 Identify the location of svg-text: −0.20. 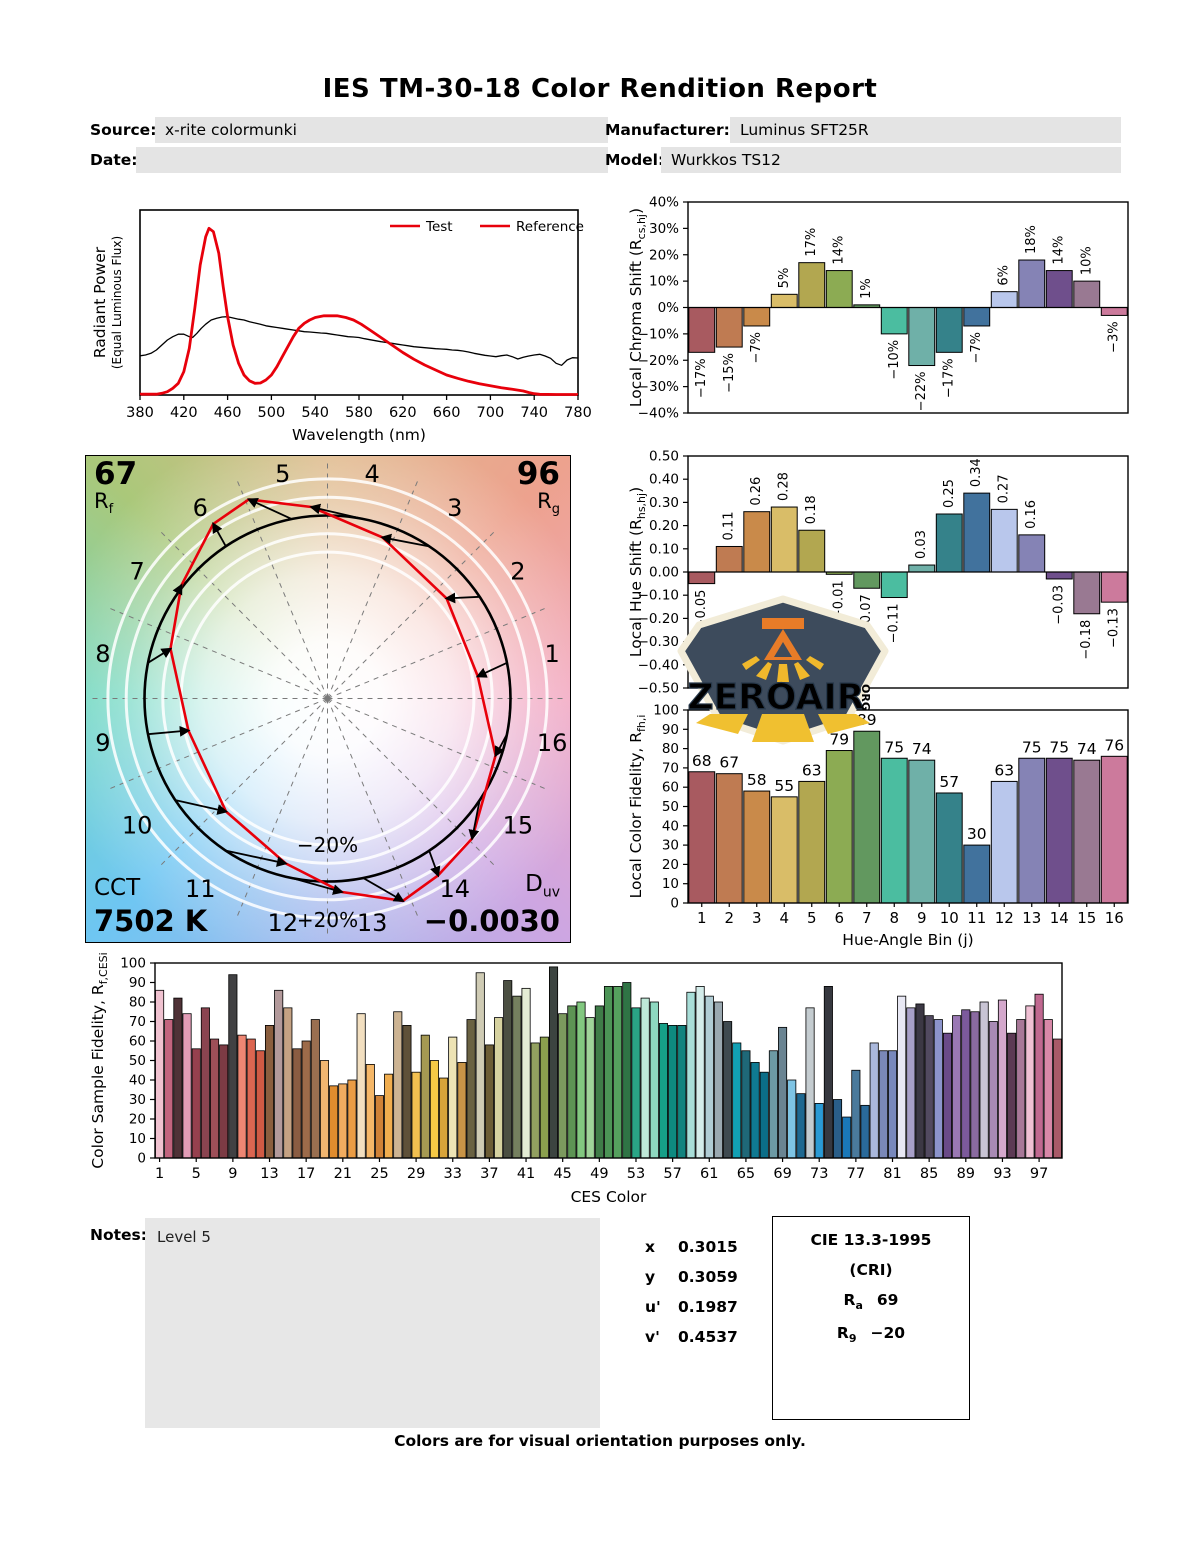
(658, 619).